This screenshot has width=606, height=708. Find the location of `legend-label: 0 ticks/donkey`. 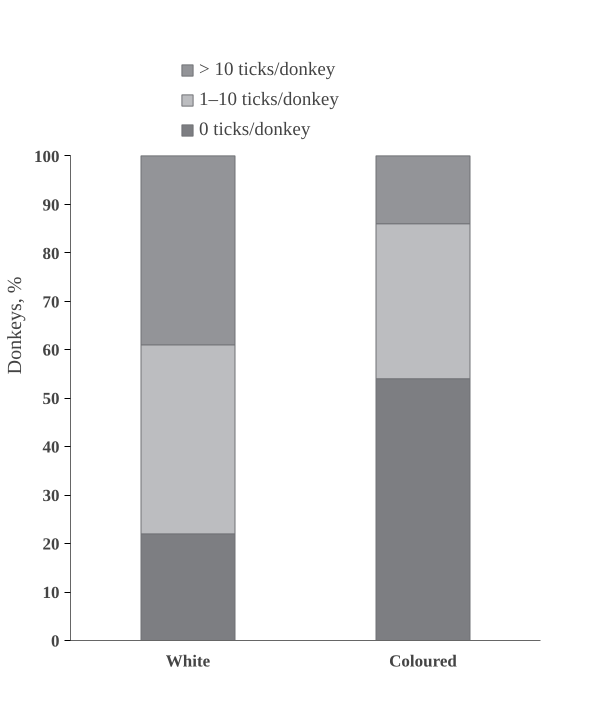

legend-label: 0 ticks/donkey is located at coordinates (254, 130).